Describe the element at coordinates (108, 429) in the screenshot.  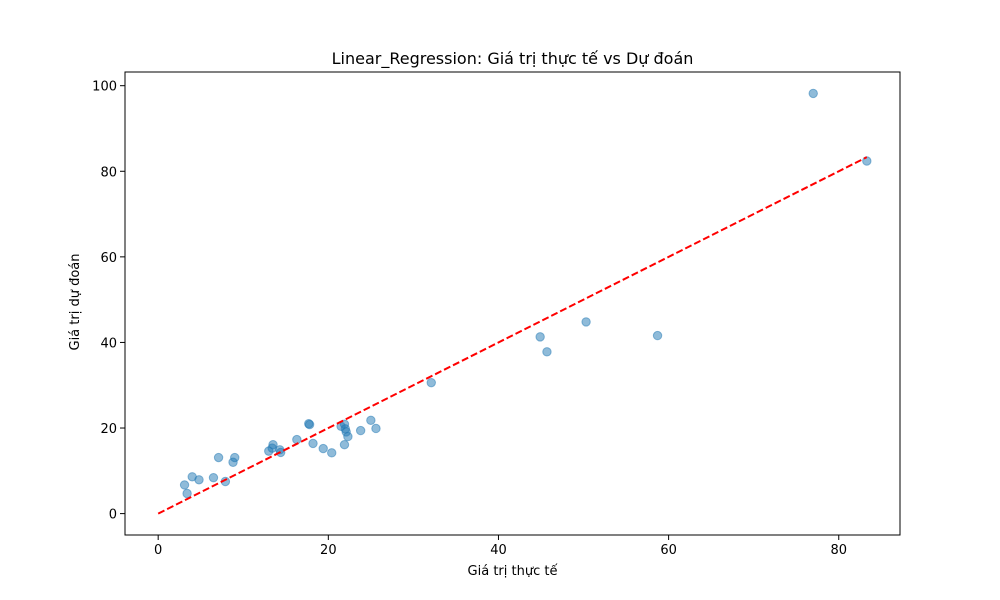
I see `y-tick-label: 20` at that location.